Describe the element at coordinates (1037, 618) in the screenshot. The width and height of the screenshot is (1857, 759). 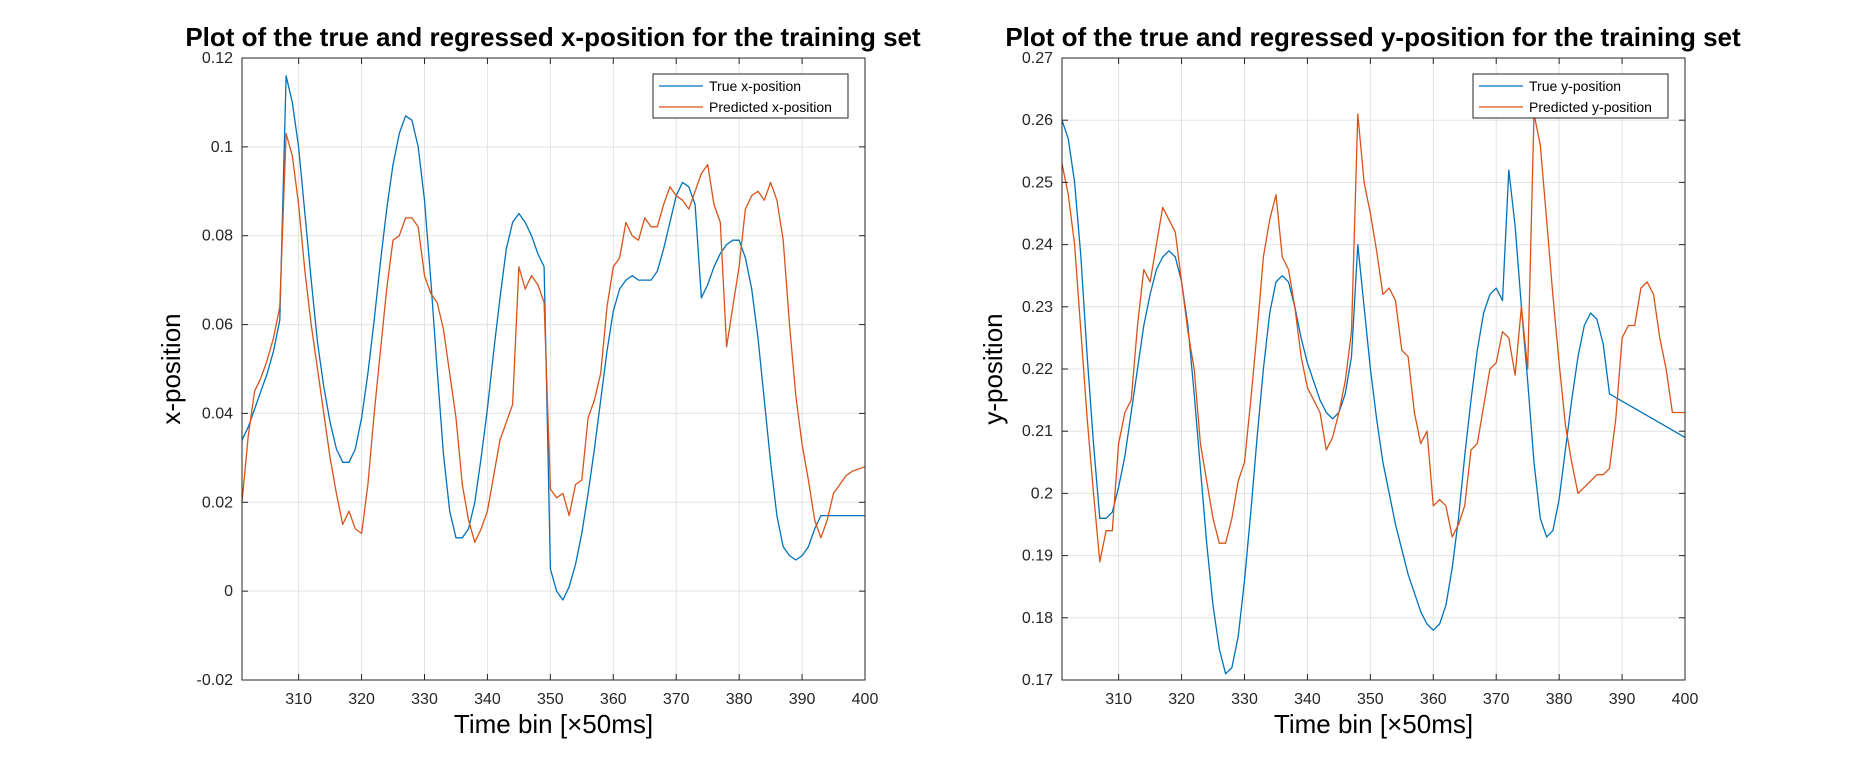
I see `y-tick-label: 0.18` at that location.